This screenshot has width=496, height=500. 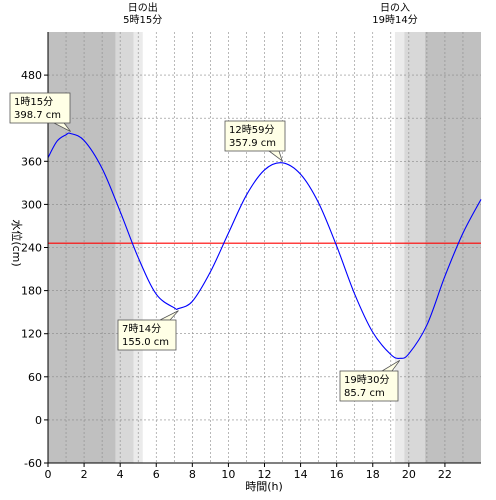 I want to click on x-tick-label: 22, so click(x=445, y=474).